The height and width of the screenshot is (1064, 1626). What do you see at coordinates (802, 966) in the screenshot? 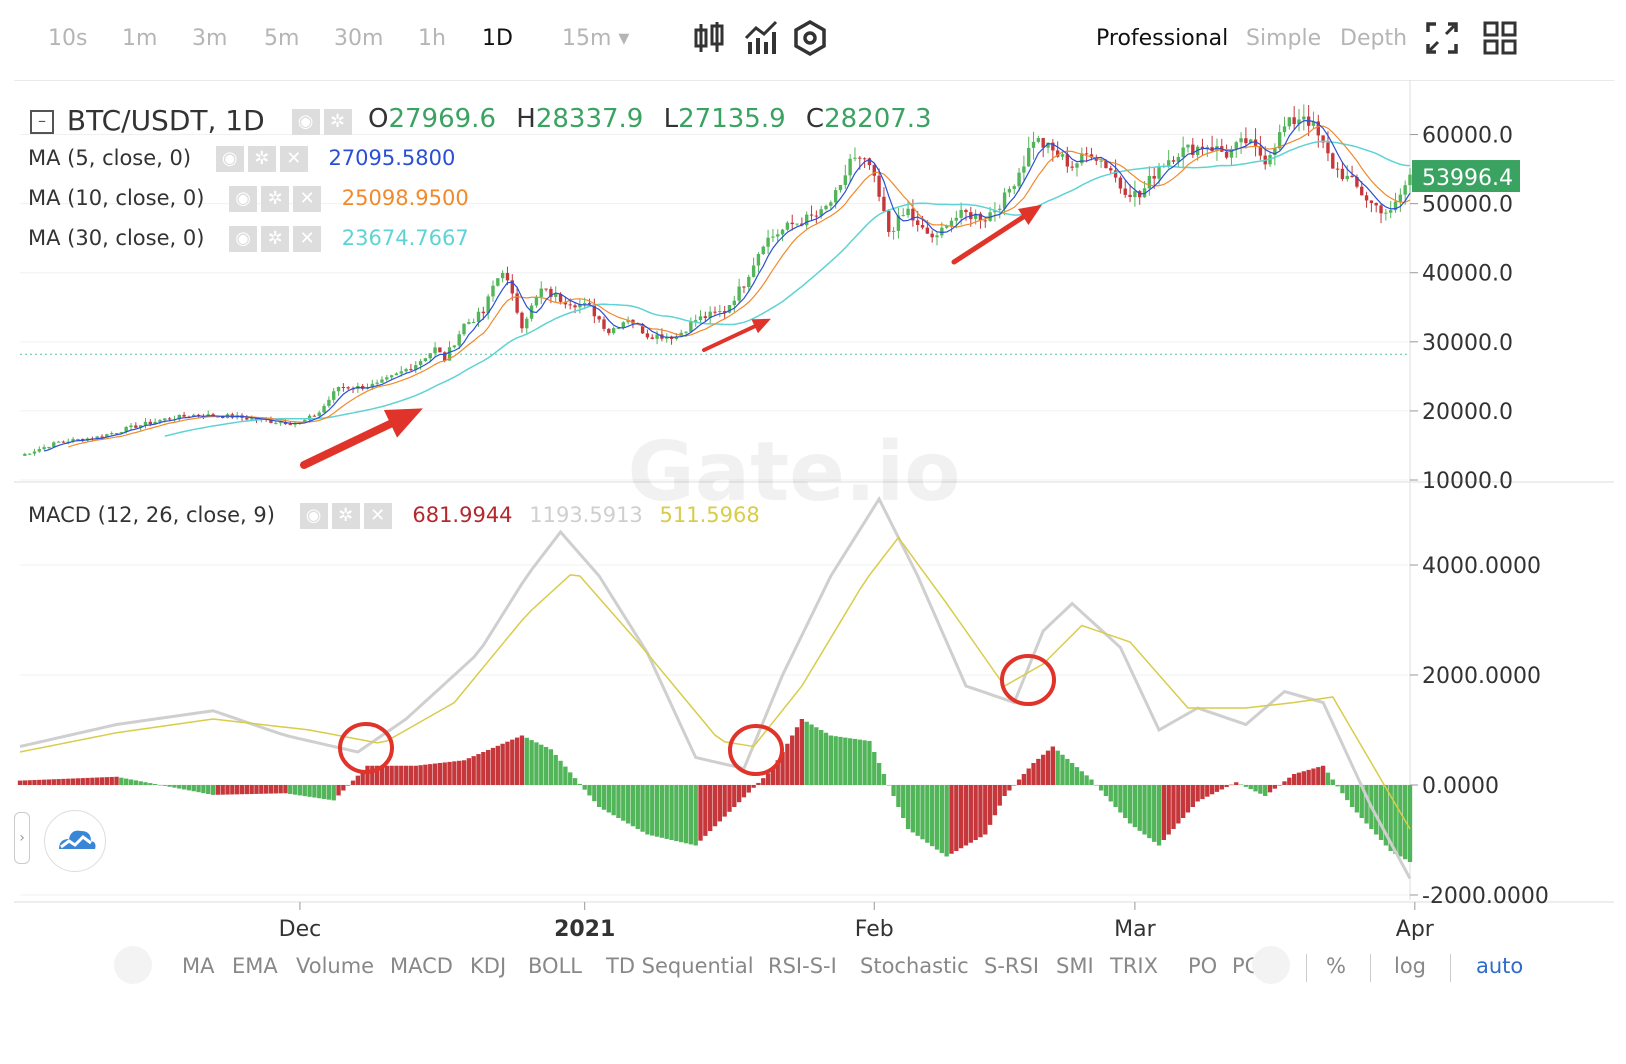
I see `indicator-rsi-s-i: RSI-S-I` at bounding box center [802, 966].